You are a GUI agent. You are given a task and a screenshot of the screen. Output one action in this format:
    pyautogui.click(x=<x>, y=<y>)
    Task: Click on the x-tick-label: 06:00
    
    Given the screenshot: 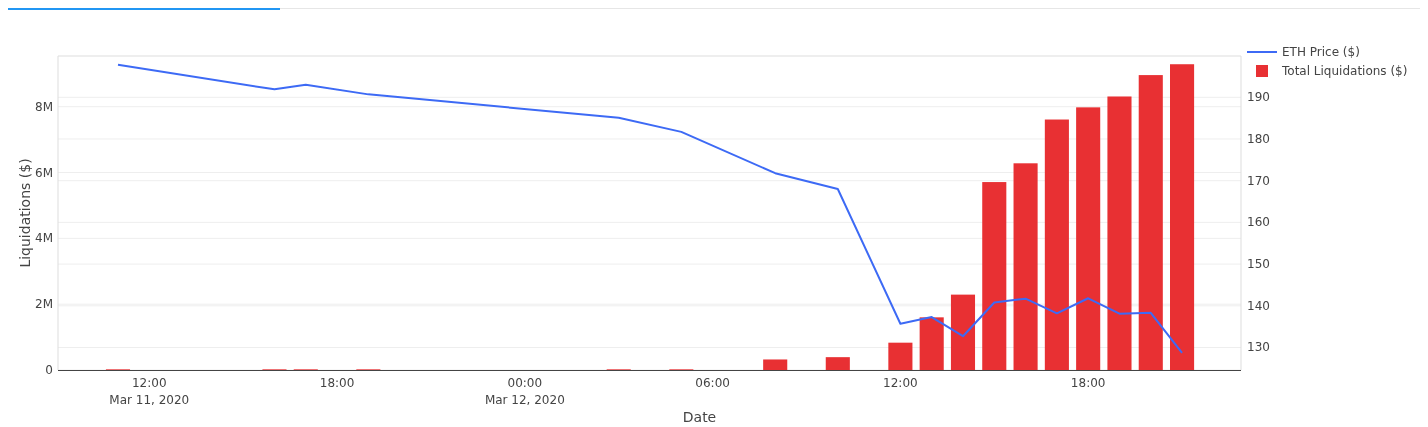 What is the action you would take?
    pyautogui.click(x=712, y=383)
    